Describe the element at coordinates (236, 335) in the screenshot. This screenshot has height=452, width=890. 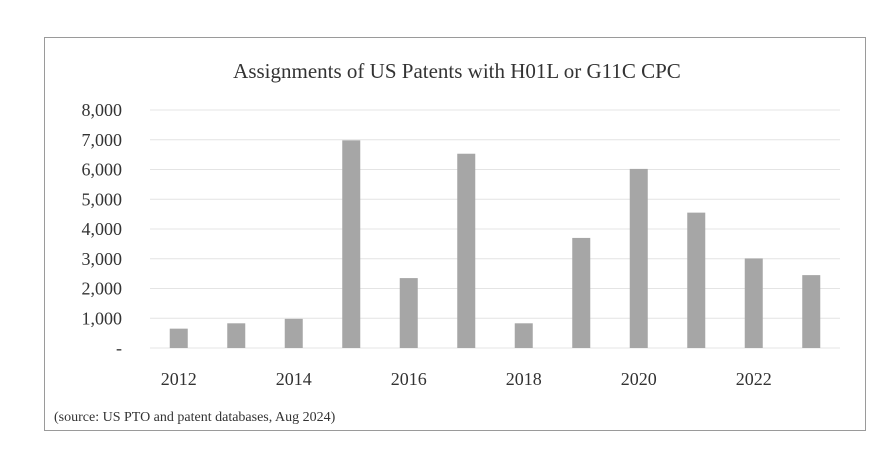
I see `bar-2013` at that location.